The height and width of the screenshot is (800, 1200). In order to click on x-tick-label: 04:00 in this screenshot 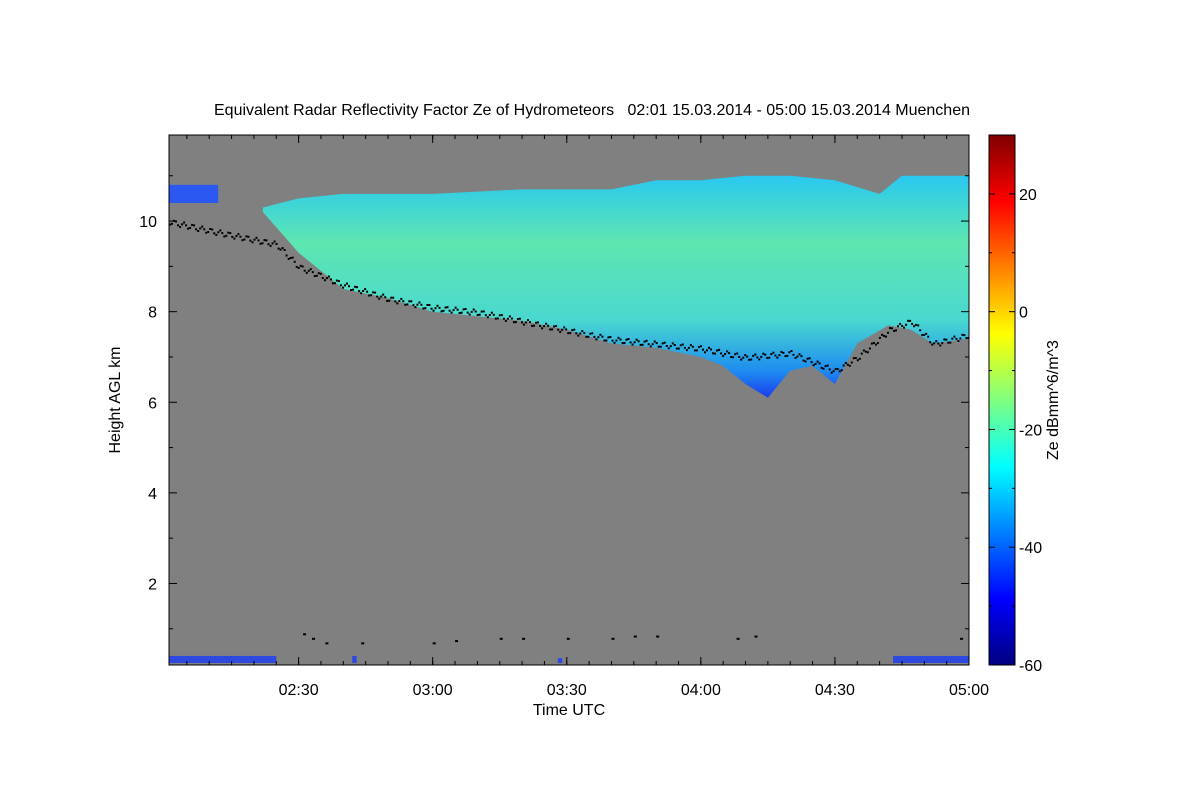, I will do `click(701, 690)`.